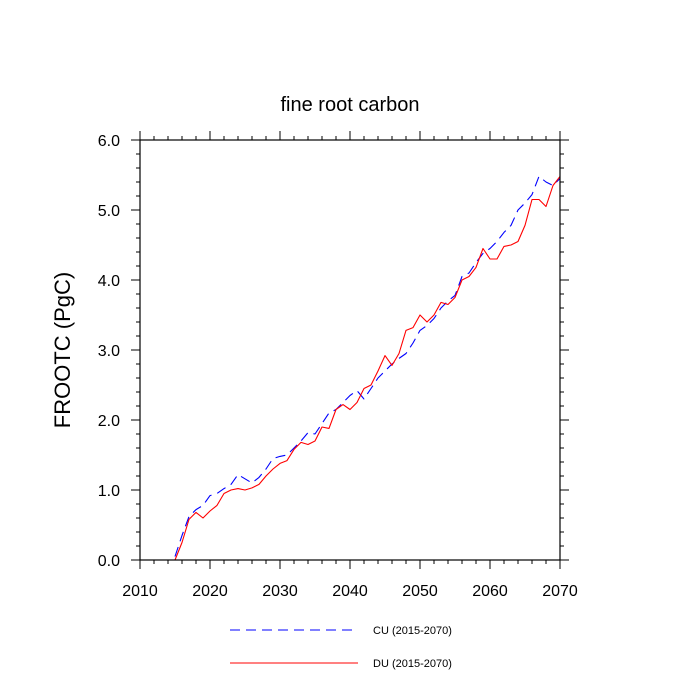 The image size is (700, 700). Describe the element at coordinates (109, 421) in the screenshot. I see `y-tick-label: 2.0` at that location.